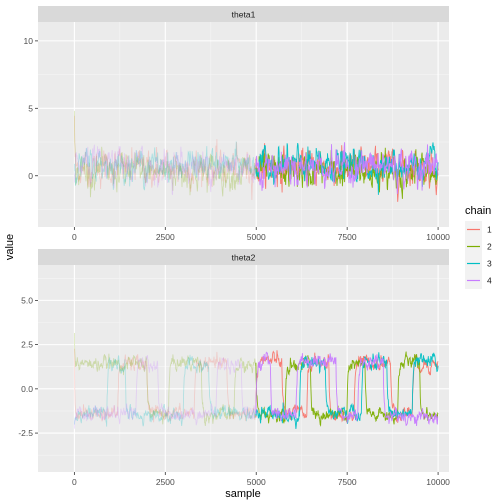 The image size is (504, 504). What do you see at coordinates (27, 300) in the screenshot?
I see `y-tick-label: 5.0` at bounding box center [27, 300].